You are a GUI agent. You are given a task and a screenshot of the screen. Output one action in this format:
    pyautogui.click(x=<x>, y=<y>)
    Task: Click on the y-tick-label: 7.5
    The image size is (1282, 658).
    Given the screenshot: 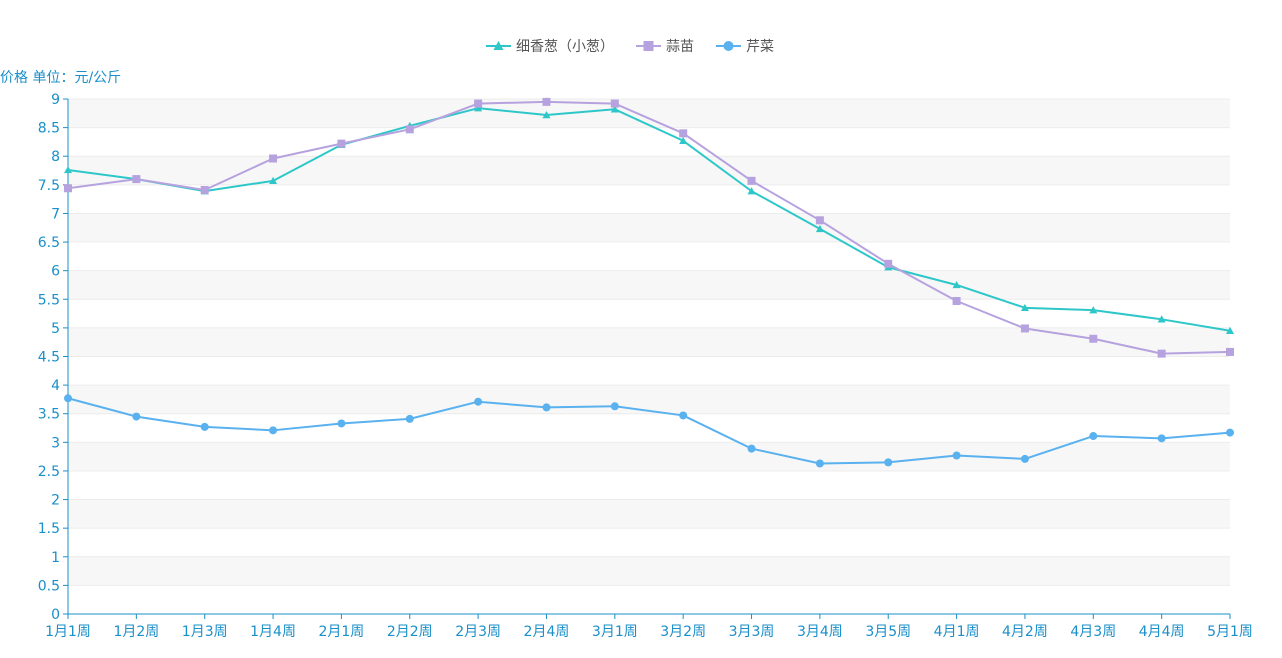 What is the action you would take?
    pyautogui.click(x=49, y=186)
    